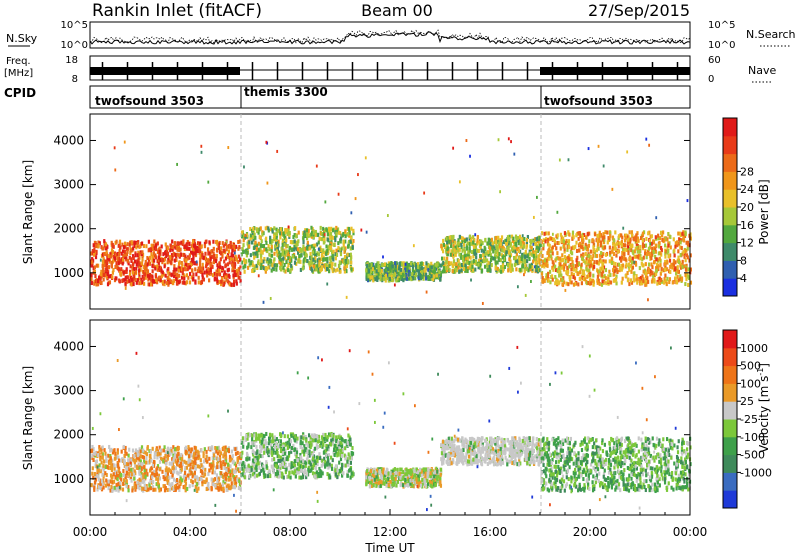  Describe the element at coordinates (18, 61) in the screenshot. I see `freq-label: Freq.` at that location.